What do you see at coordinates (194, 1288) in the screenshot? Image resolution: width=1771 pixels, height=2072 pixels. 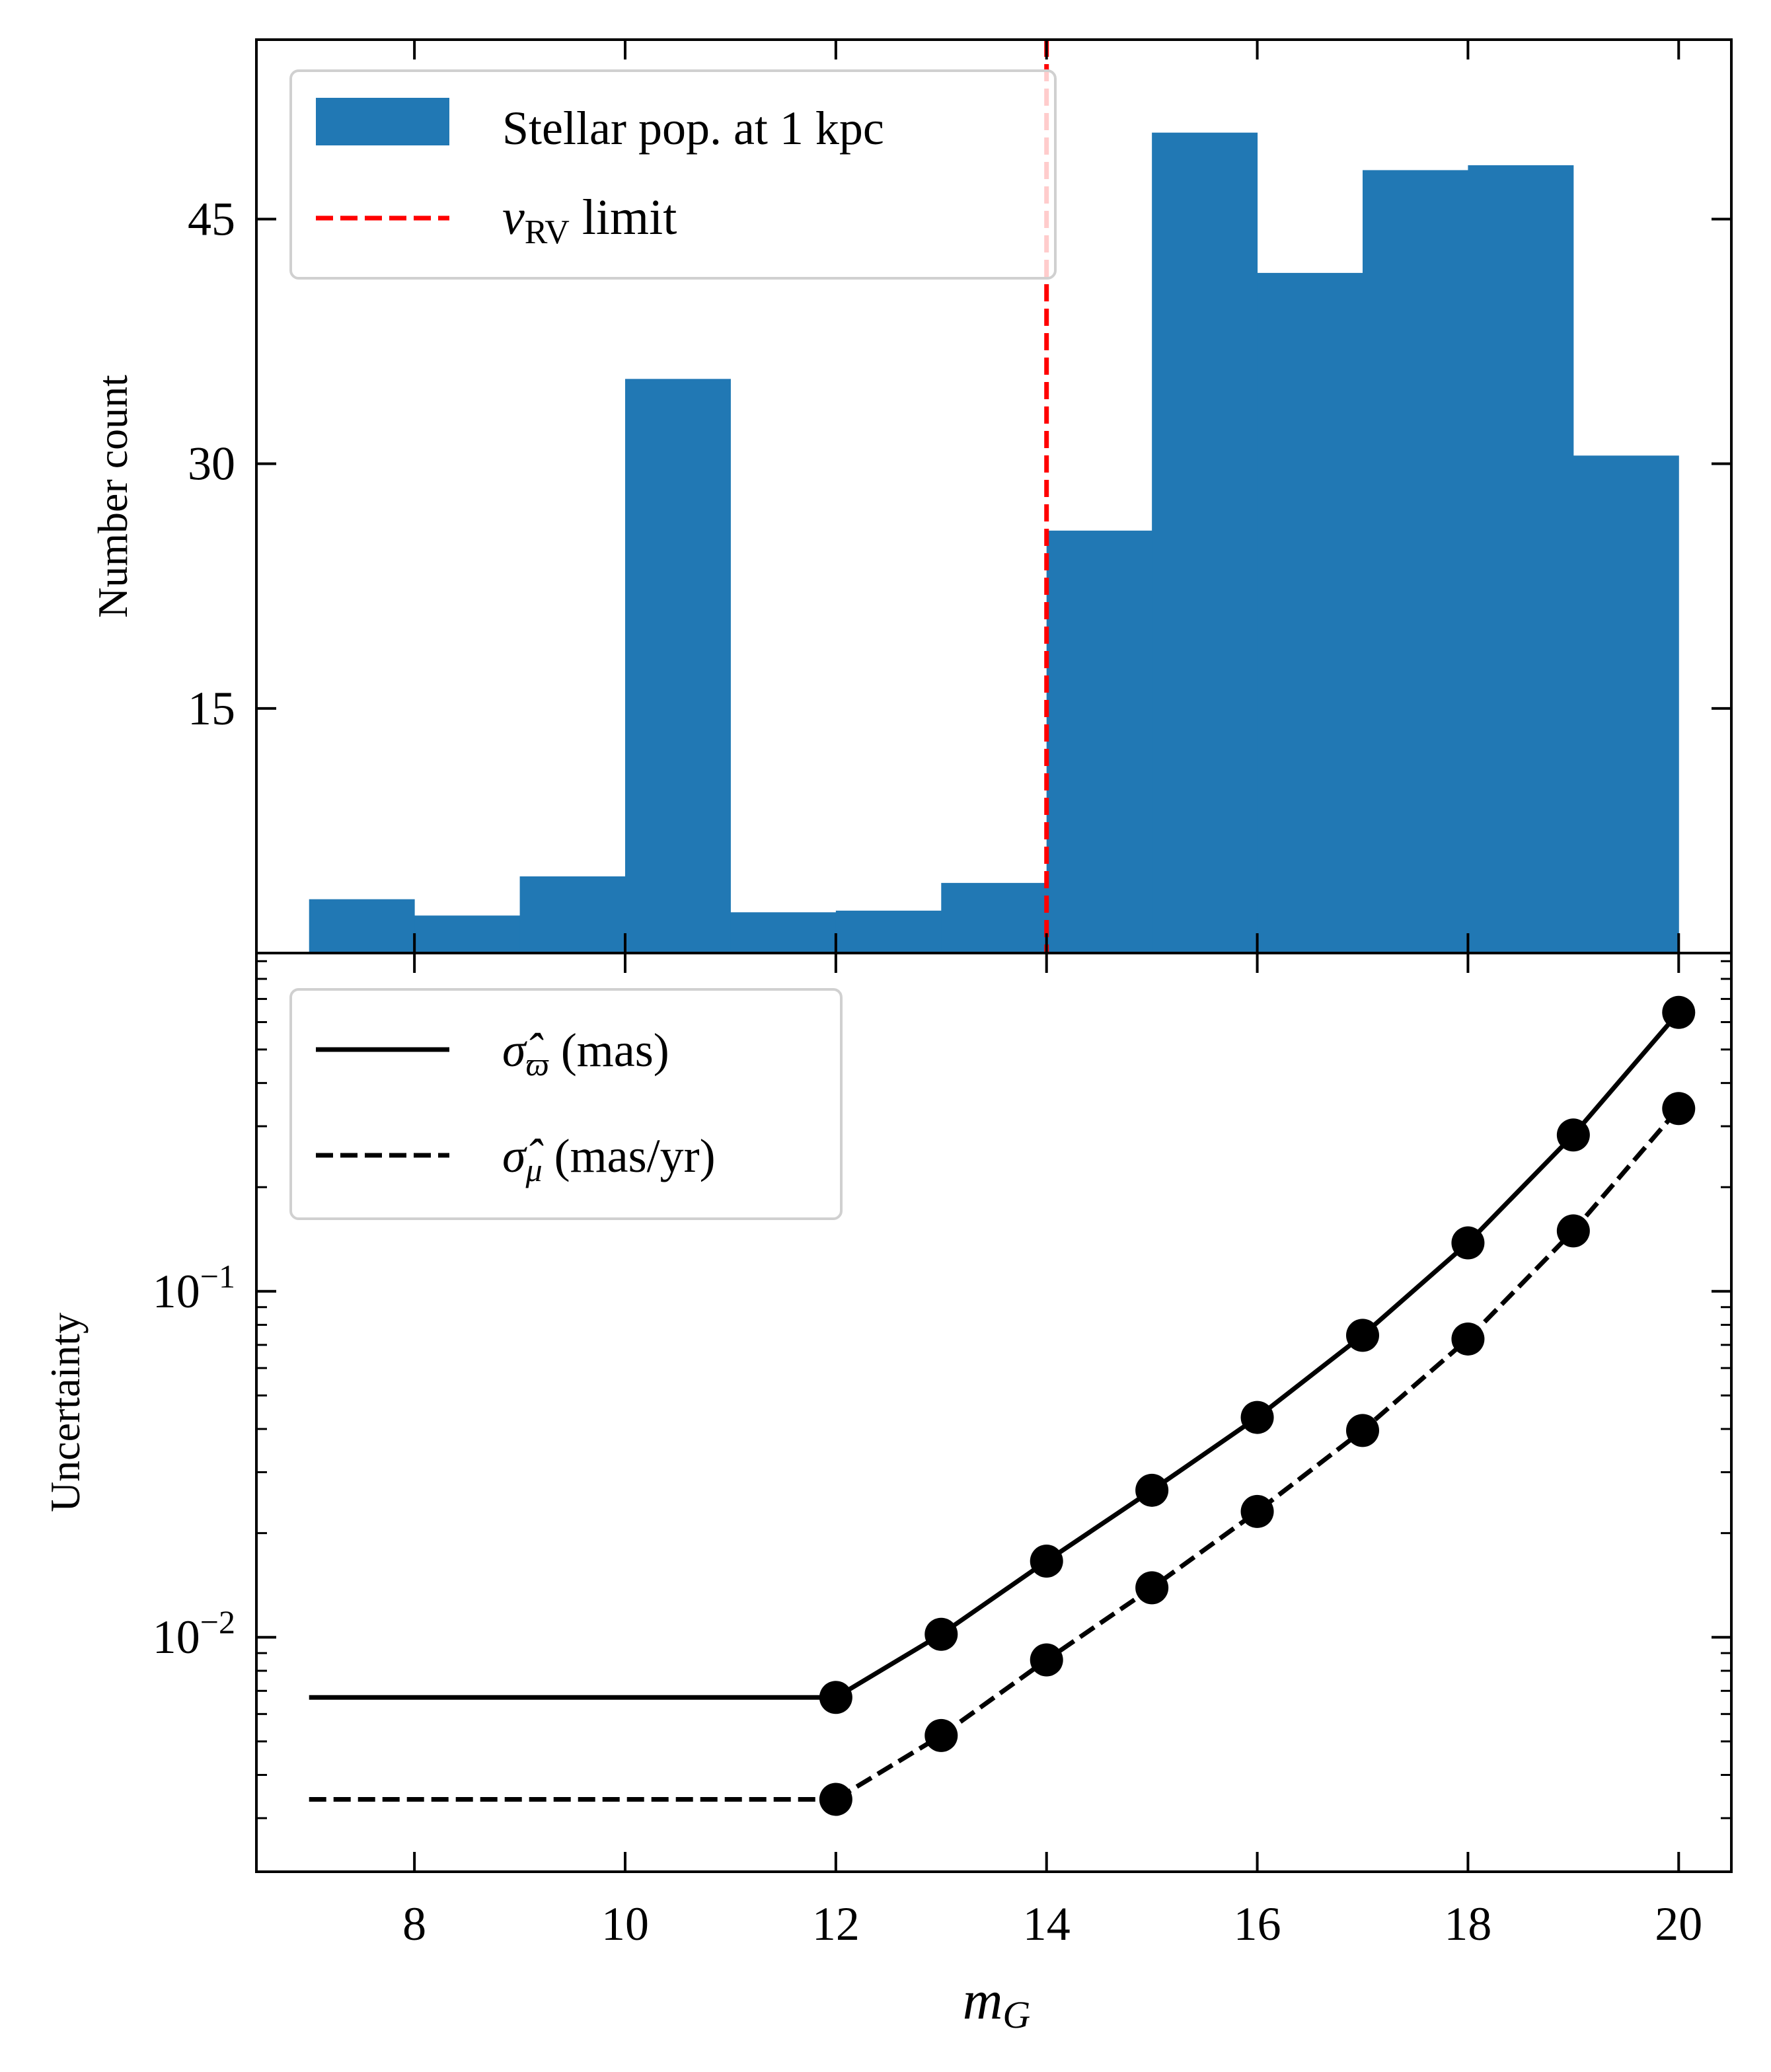 I see `y-tick-label: 10⁻¹` at bounding box center [194, 1288].